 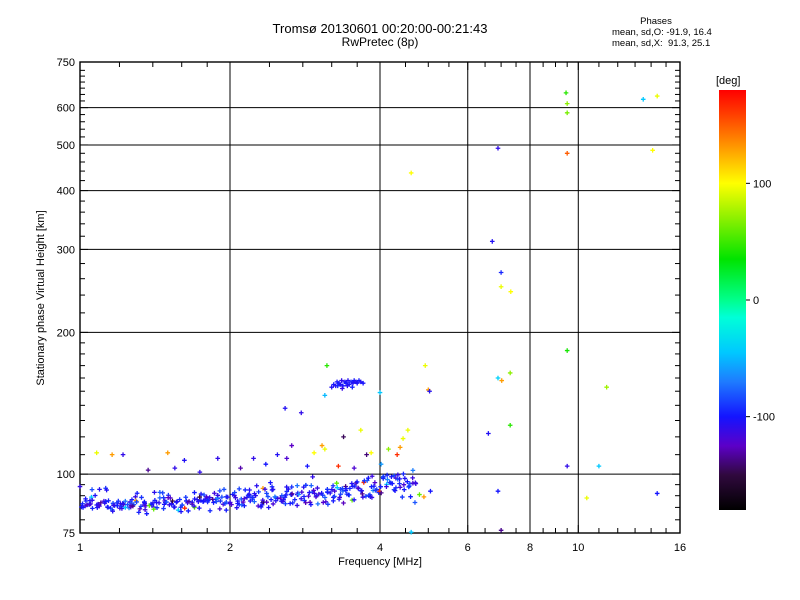 What do you see at coordinates (66, 109) in the screenshot?
I see `y-tick-label: 600` at bounding box center [66, 109].